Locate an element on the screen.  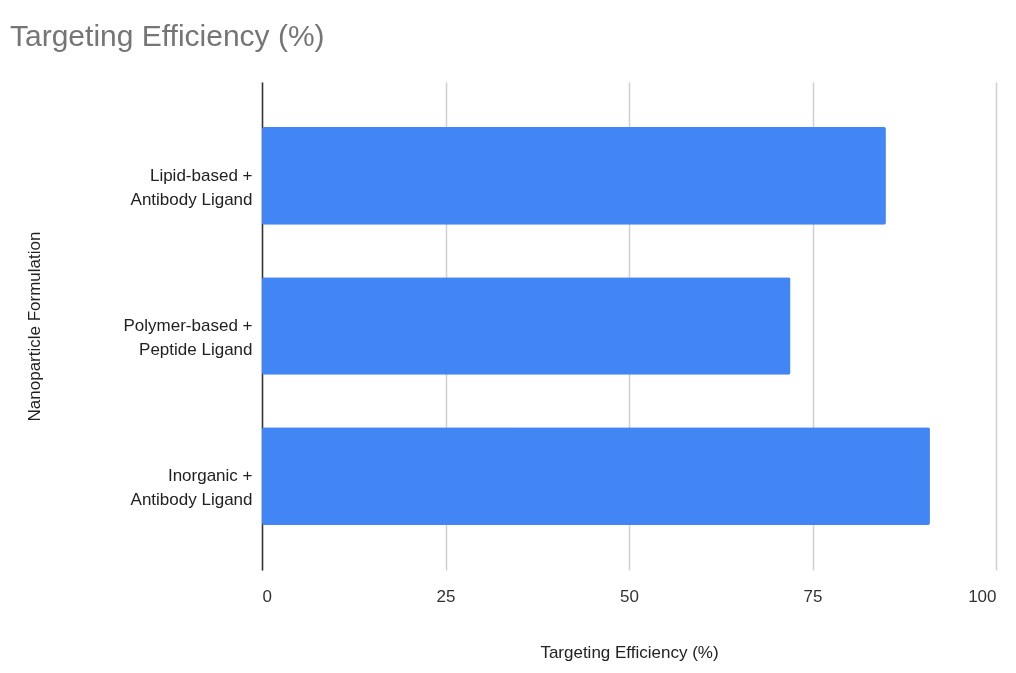
y-axis-title: Nanoparticle Formulation is located at coordinates (34, 326).